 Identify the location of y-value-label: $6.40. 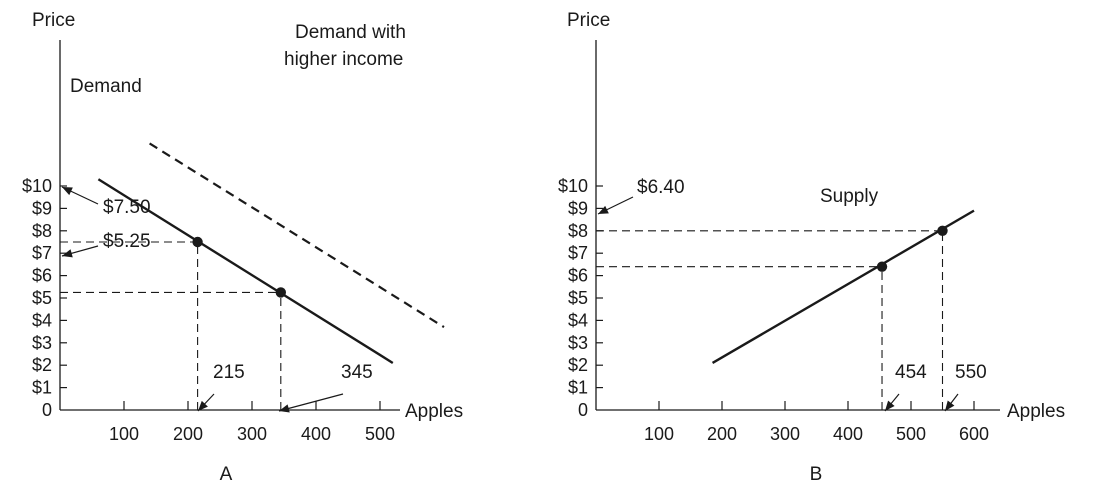
(661, 187).